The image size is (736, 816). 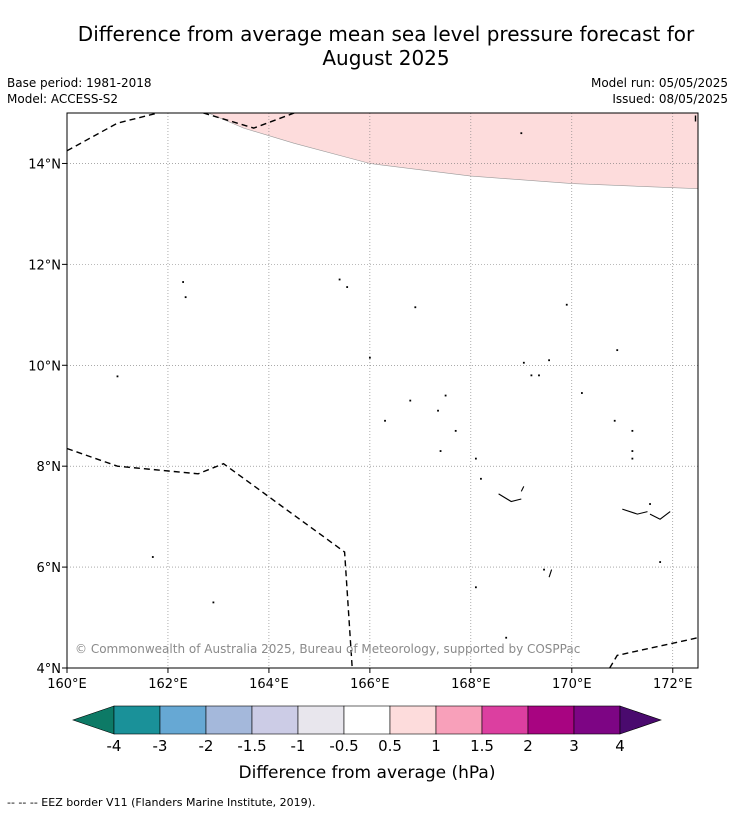 I want to click on x-tick-label: 172°E, so click(x=673, y=684).